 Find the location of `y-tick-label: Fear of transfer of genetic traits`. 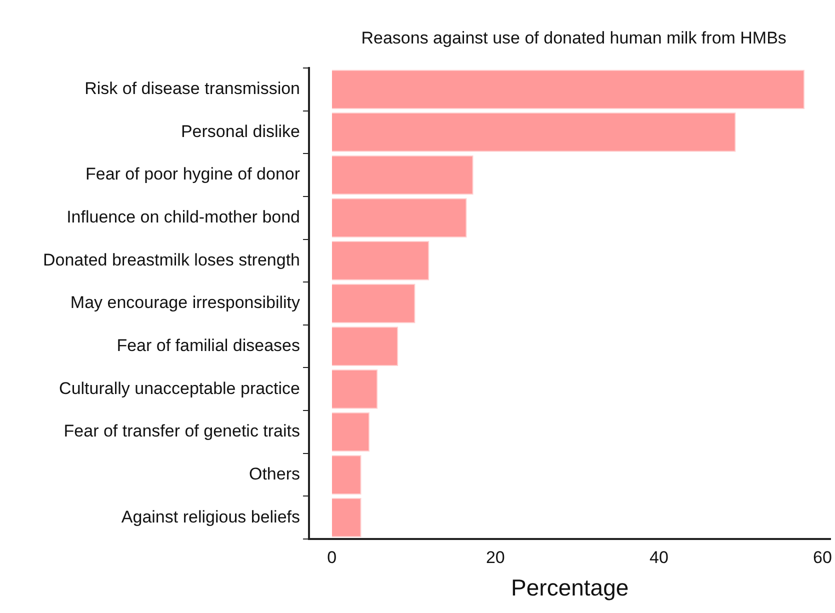

y-tick-label: Fear of transfer of genetic traits is located at coordinates (182, 431).